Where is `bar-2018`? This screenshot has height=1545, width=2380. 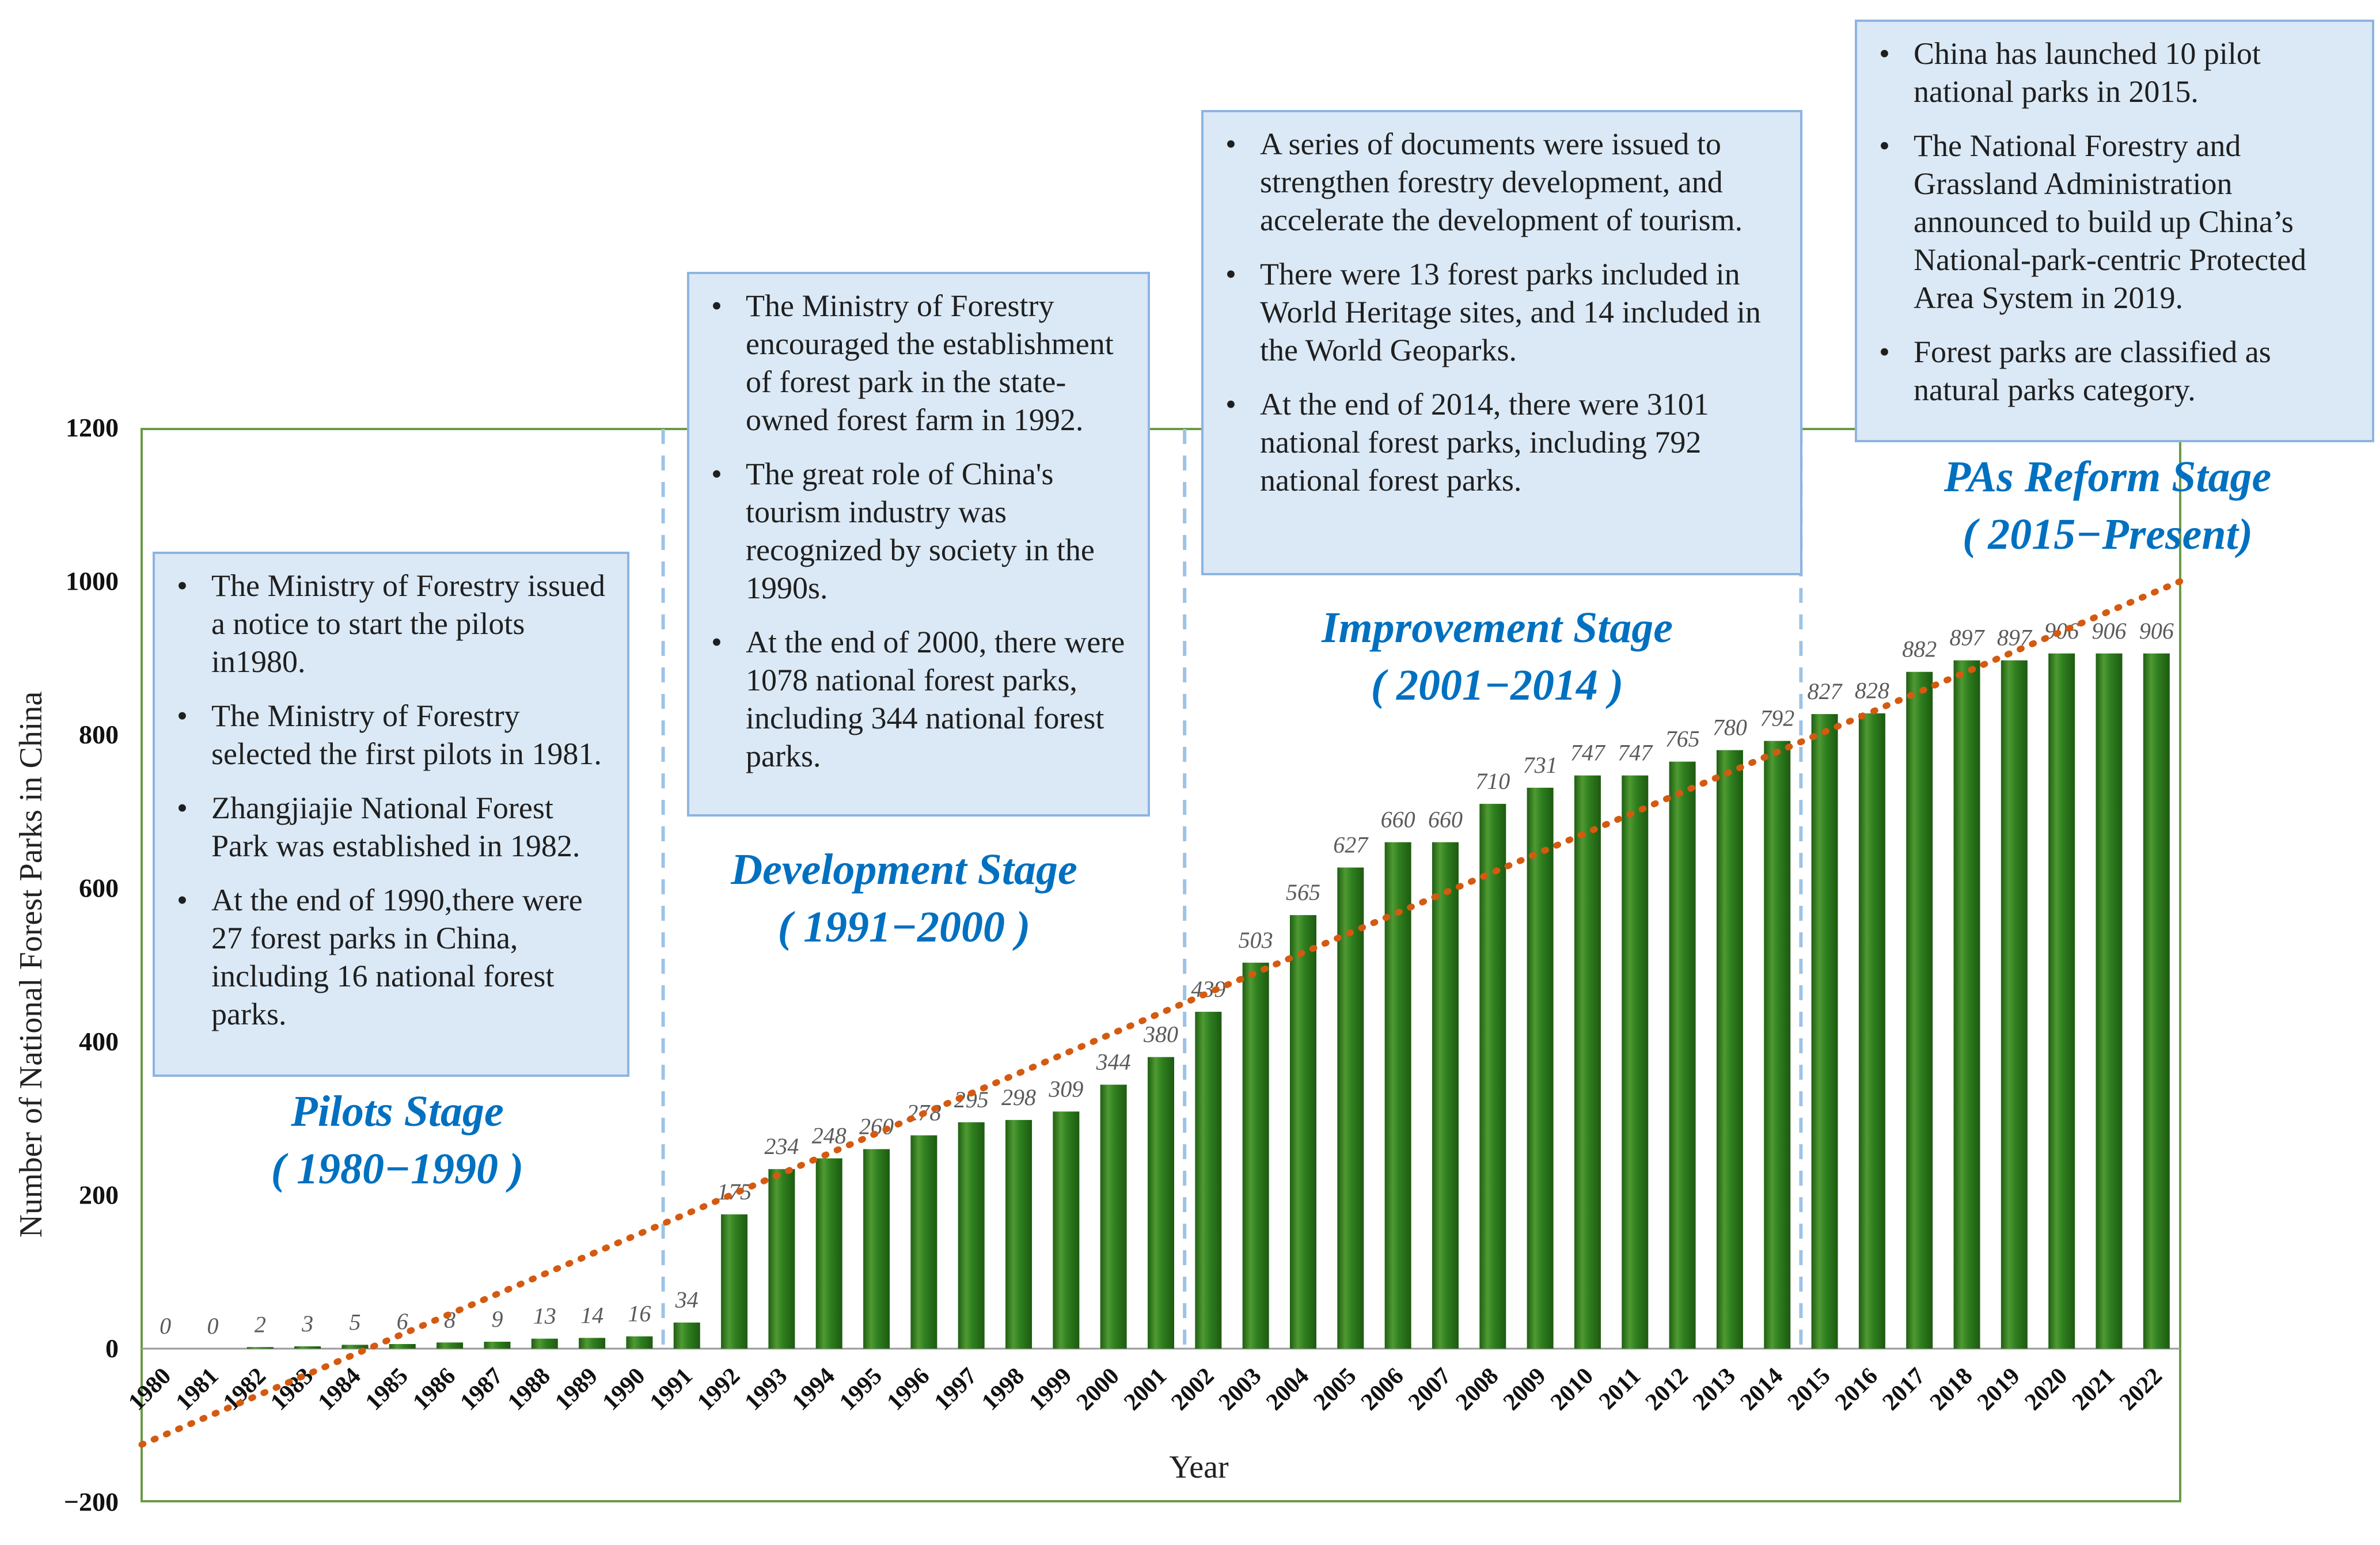
bar-2018 is located at coordinates (1966, 1004).